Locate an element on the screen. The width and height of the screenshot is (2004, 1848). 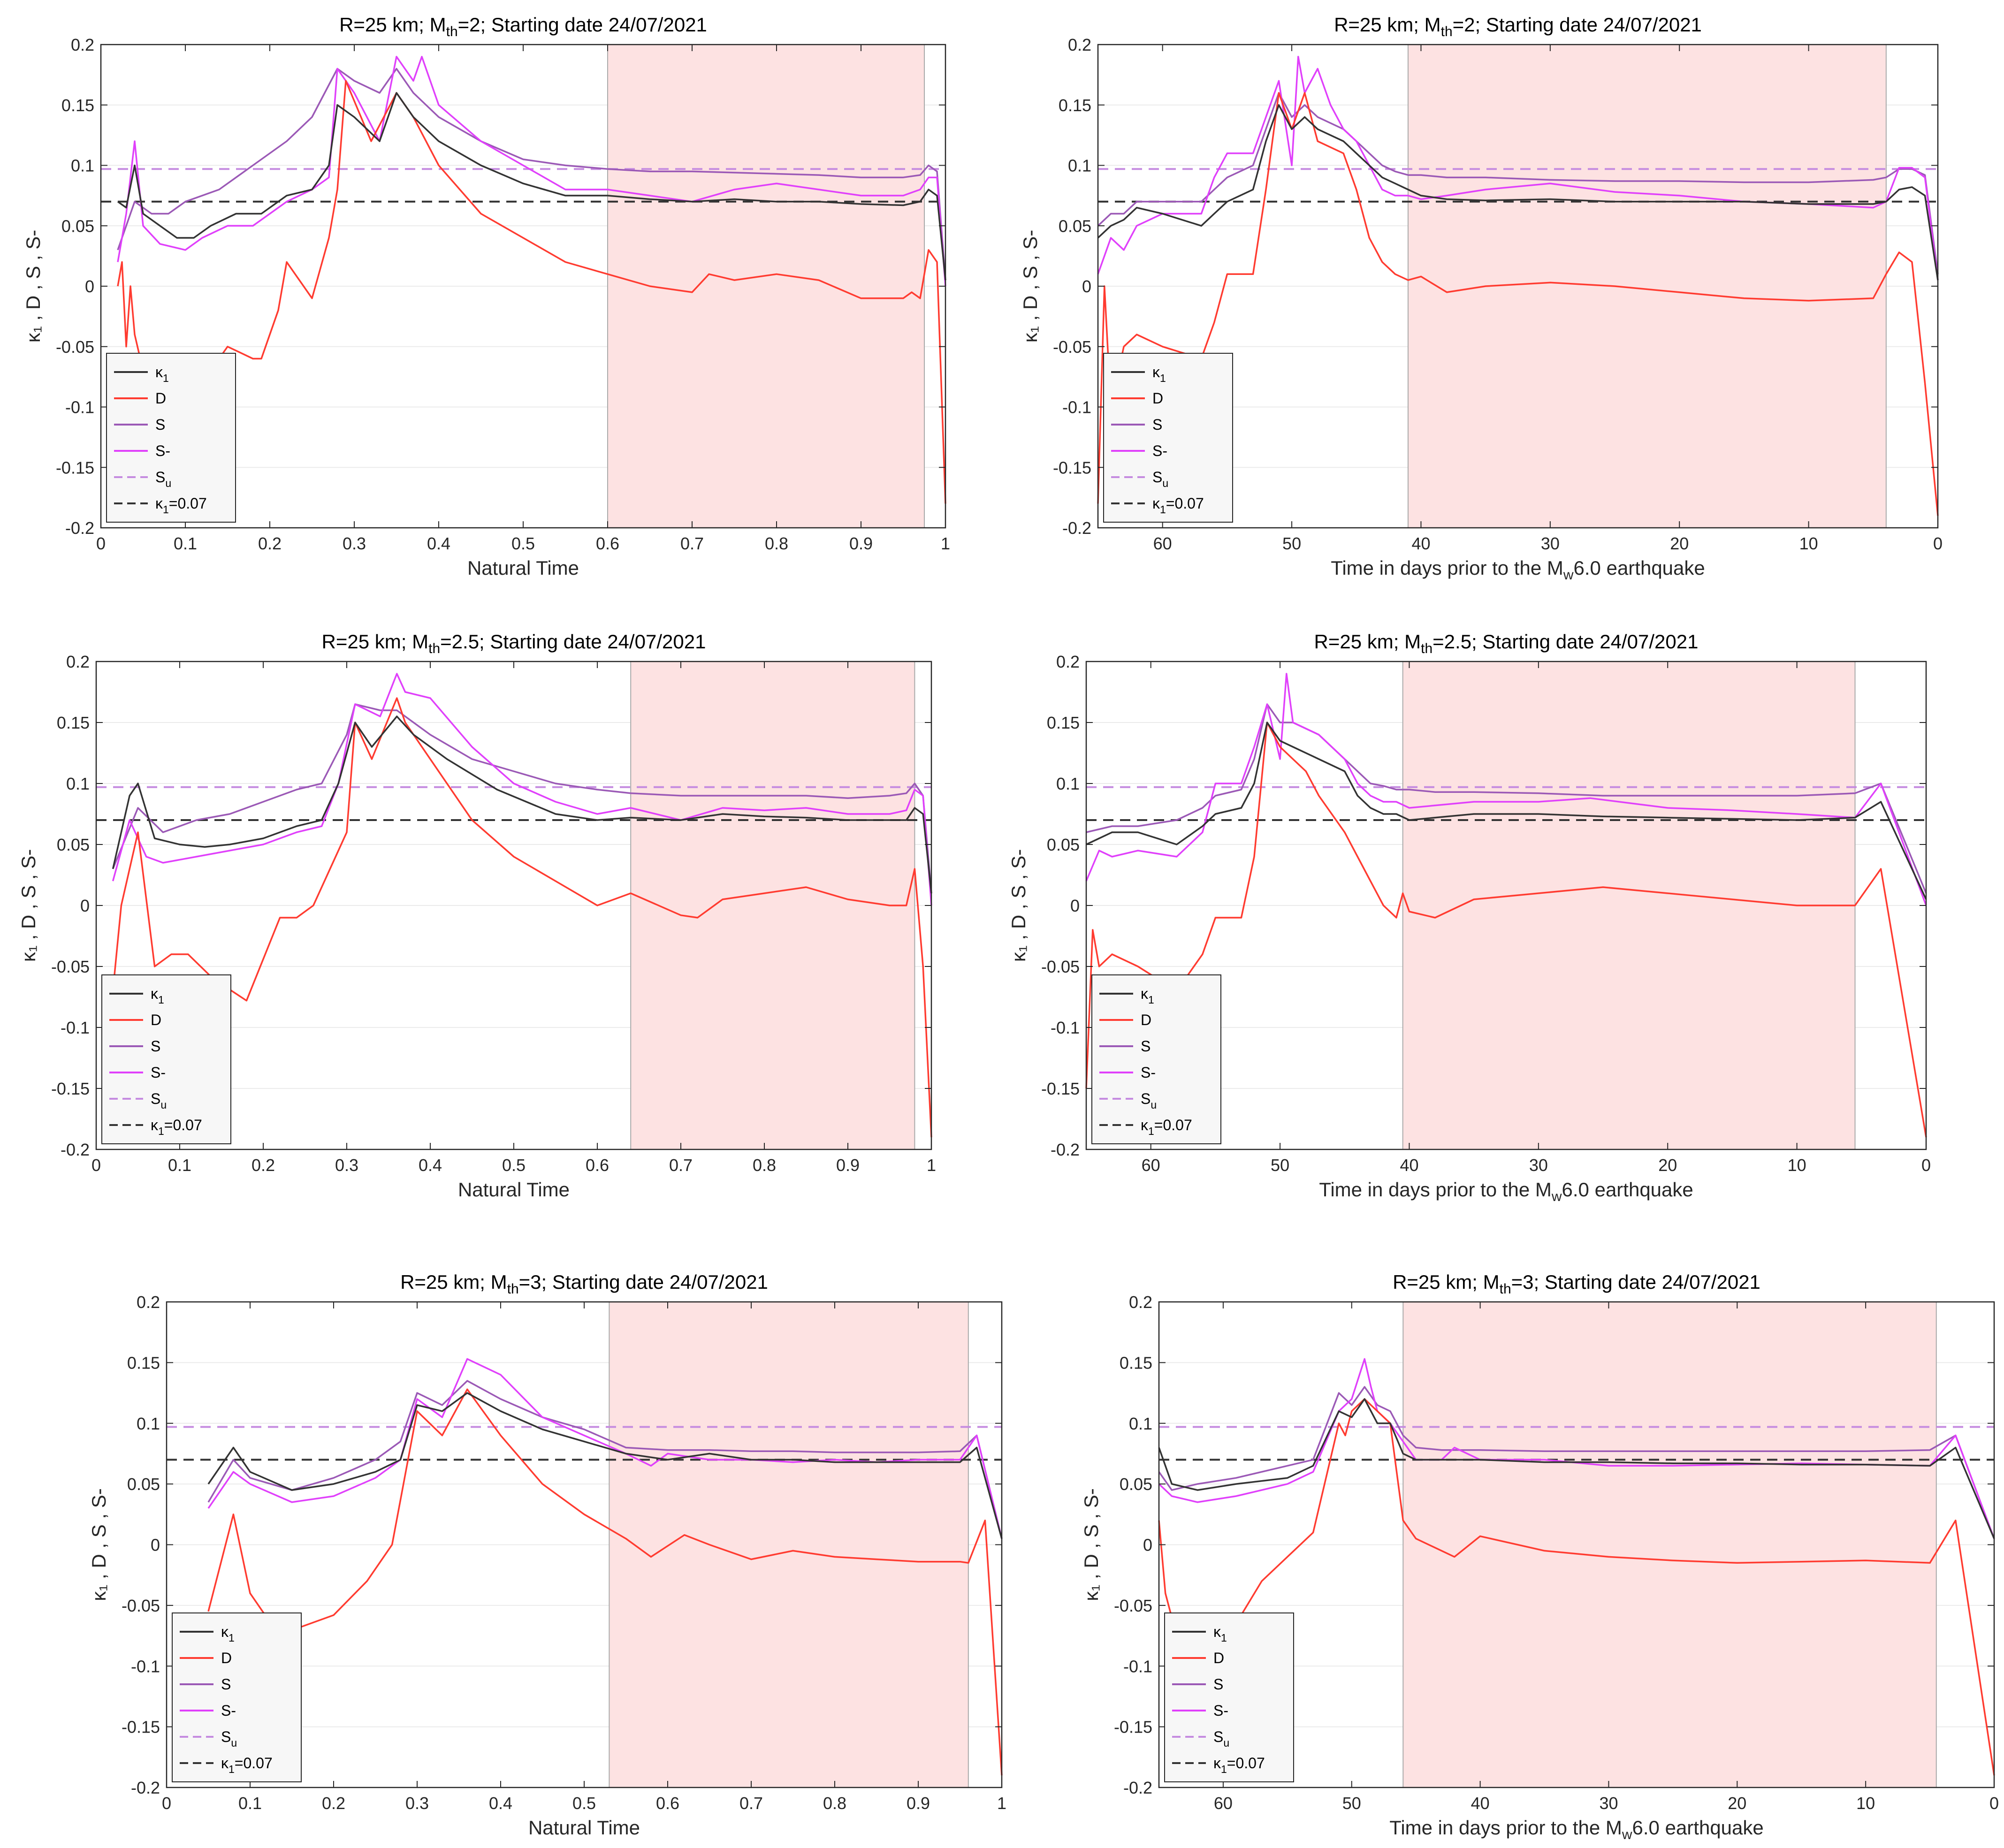
x-tick-label: 0.8 is located at coordinates (776, 544).